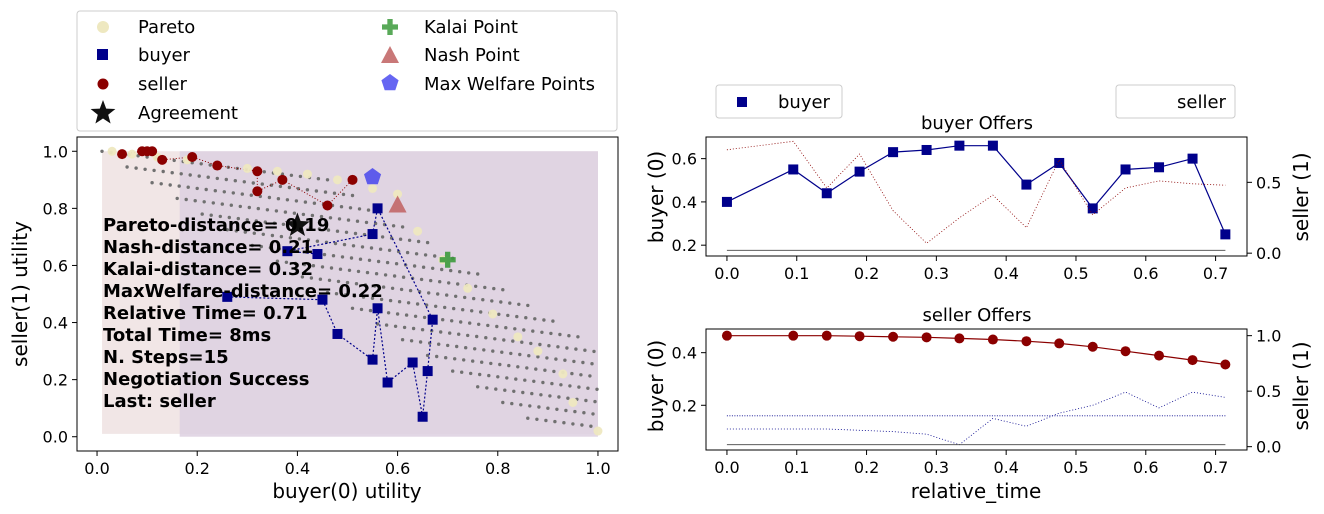 This screenshot has height=514, width=1324. What do you see at coordinates (103, 27) in the screenshot?
I see `legend-pareto-marker` at bounding box center [103, 27].